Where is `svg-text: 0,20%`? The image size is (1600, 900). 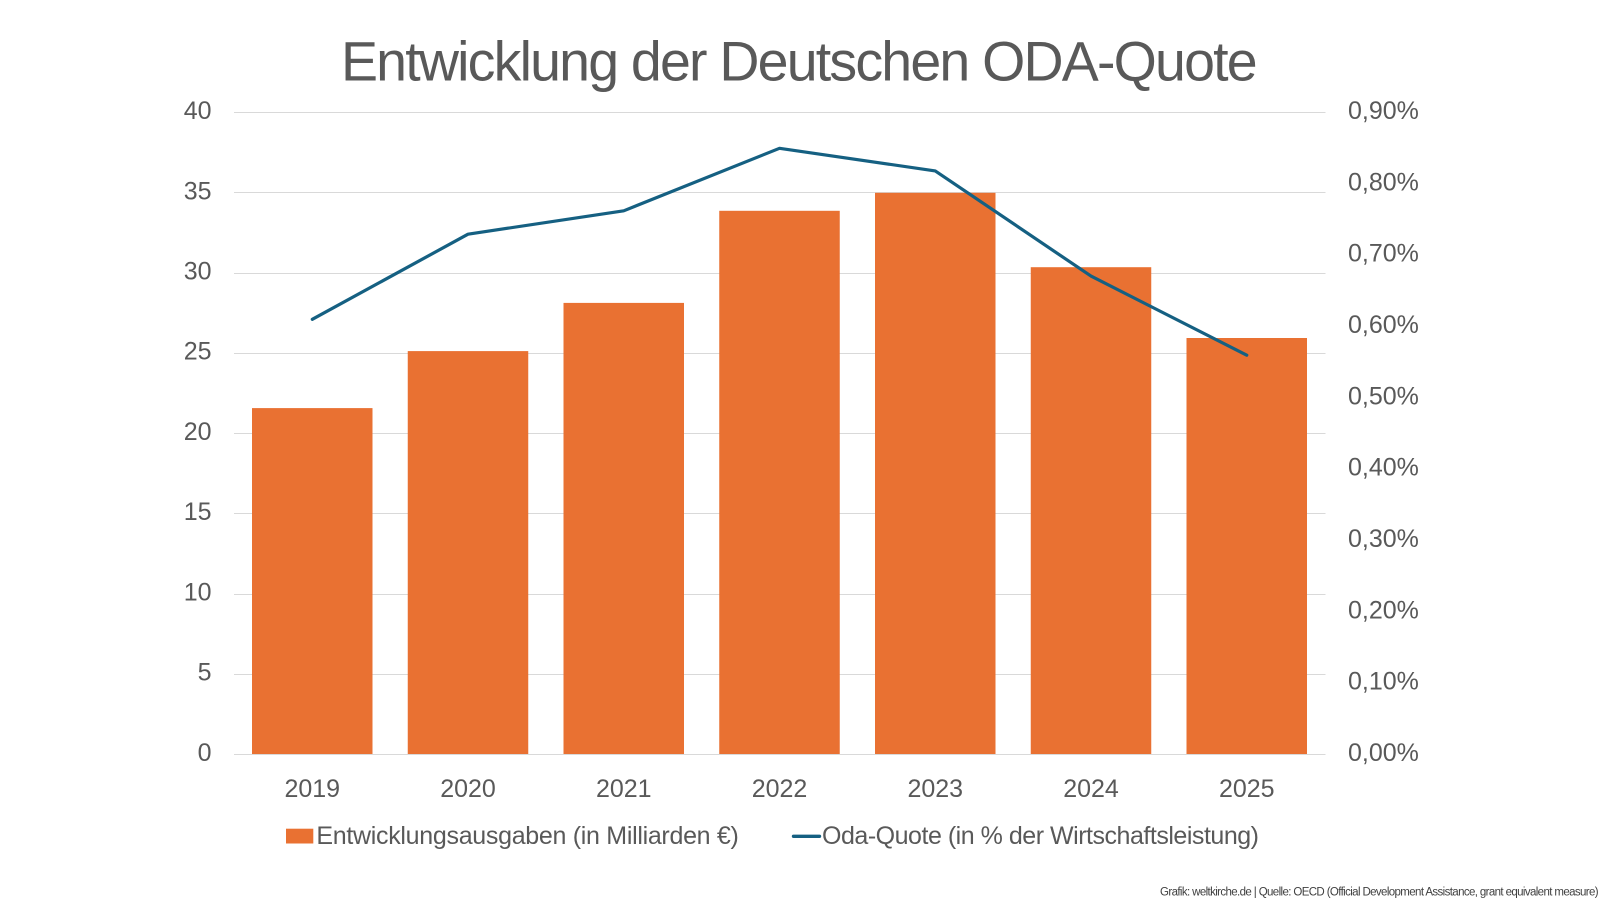
svg-text: 0,20% is located at coordinates (1383, 610).